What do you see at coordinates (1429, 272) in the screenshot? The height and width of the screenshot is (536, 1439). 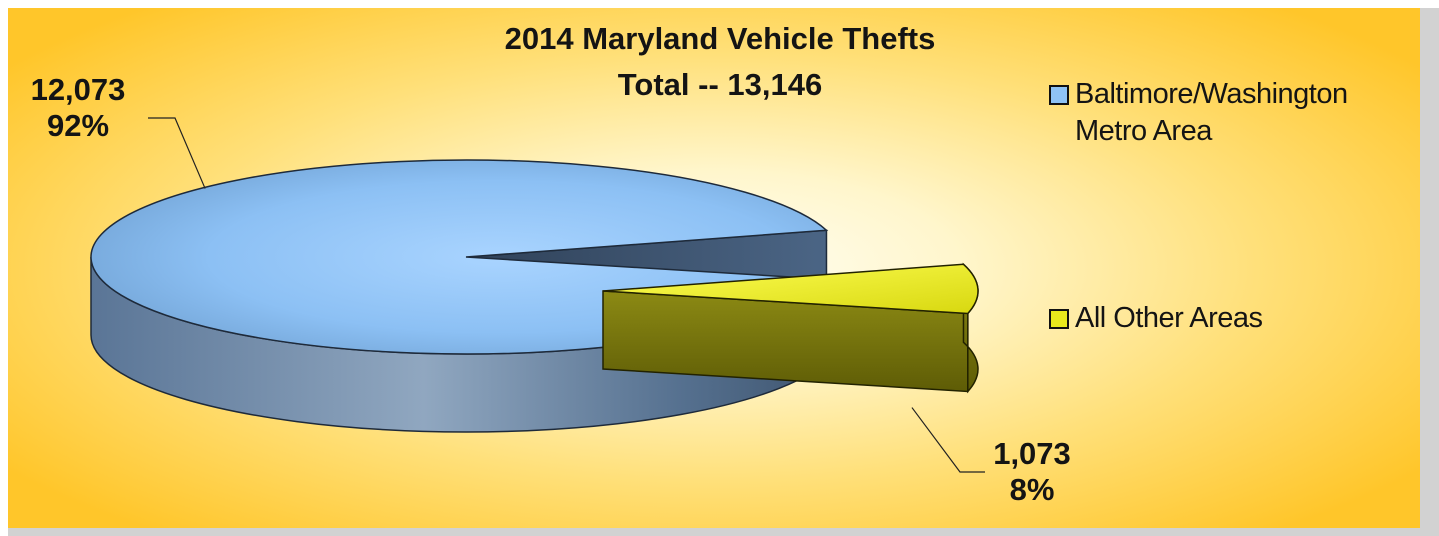 I see `frame-shadow-right` at bounding box center [1429, 272].